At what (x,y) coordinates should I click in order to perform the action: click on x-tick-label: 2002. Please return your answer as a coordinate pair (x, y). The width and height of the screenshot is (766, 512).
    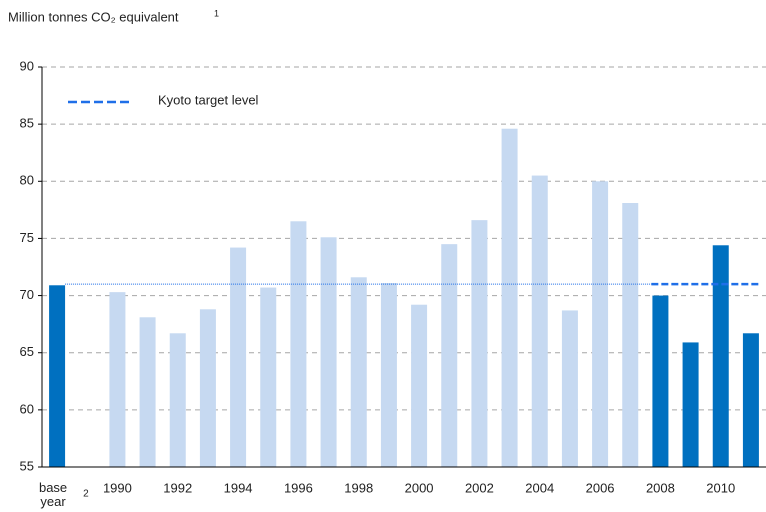
    Looking at the image, I should click on (479, 487).